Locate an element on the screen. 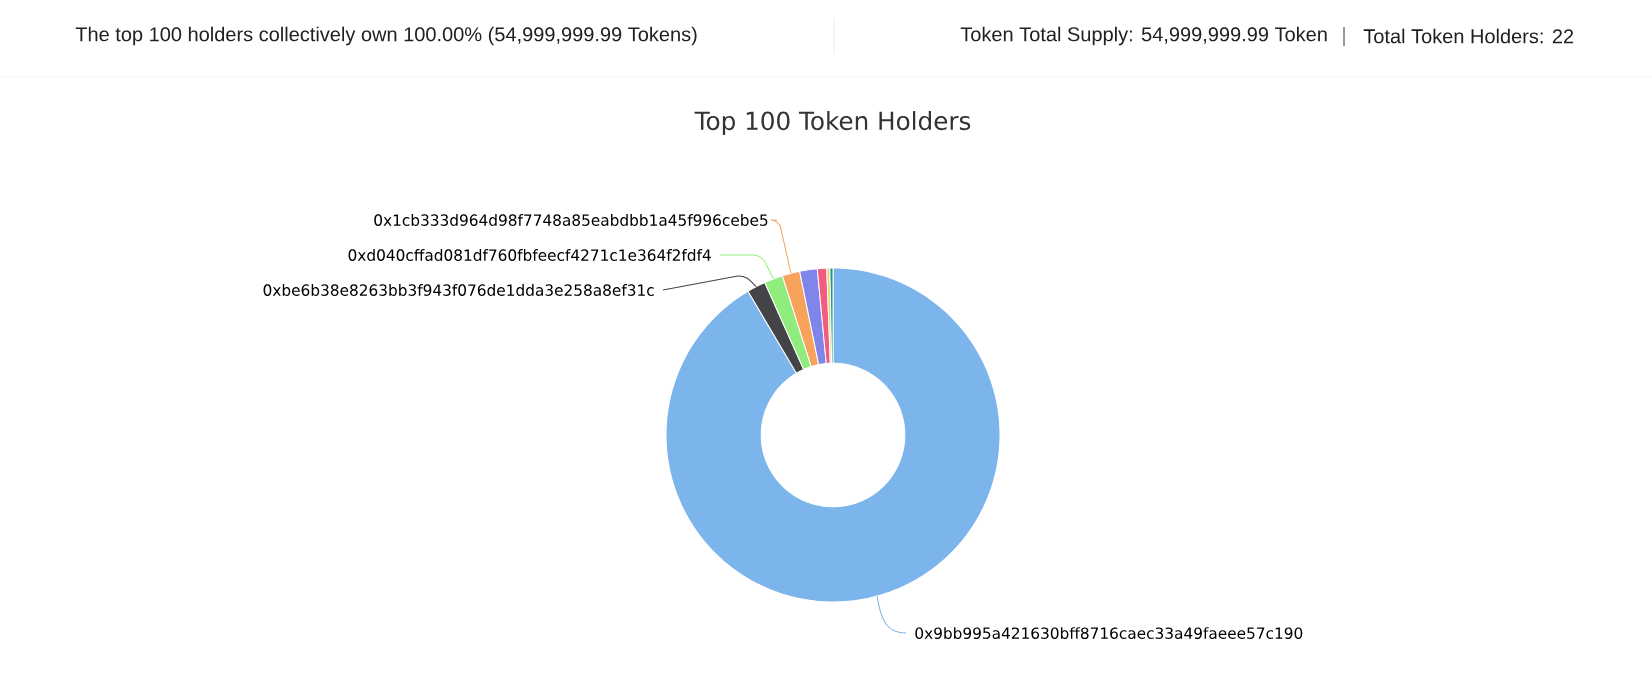 Image resolution: width=1652 pixels, height=673 pixels. text: Token Total Supply: 54,999,999.99 Token is located at coordinates (1143, 36).